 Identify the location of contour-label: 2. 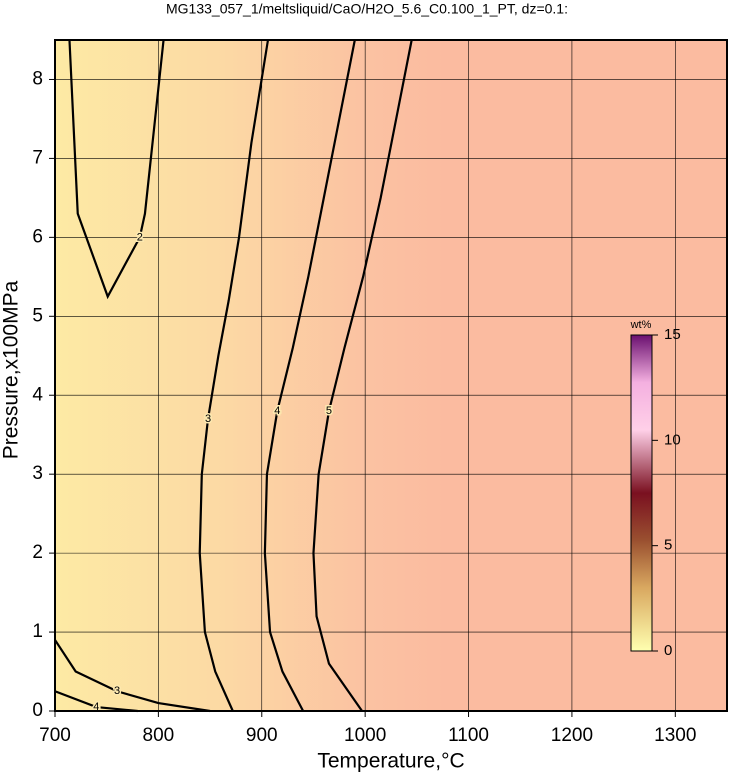
(140, 237).